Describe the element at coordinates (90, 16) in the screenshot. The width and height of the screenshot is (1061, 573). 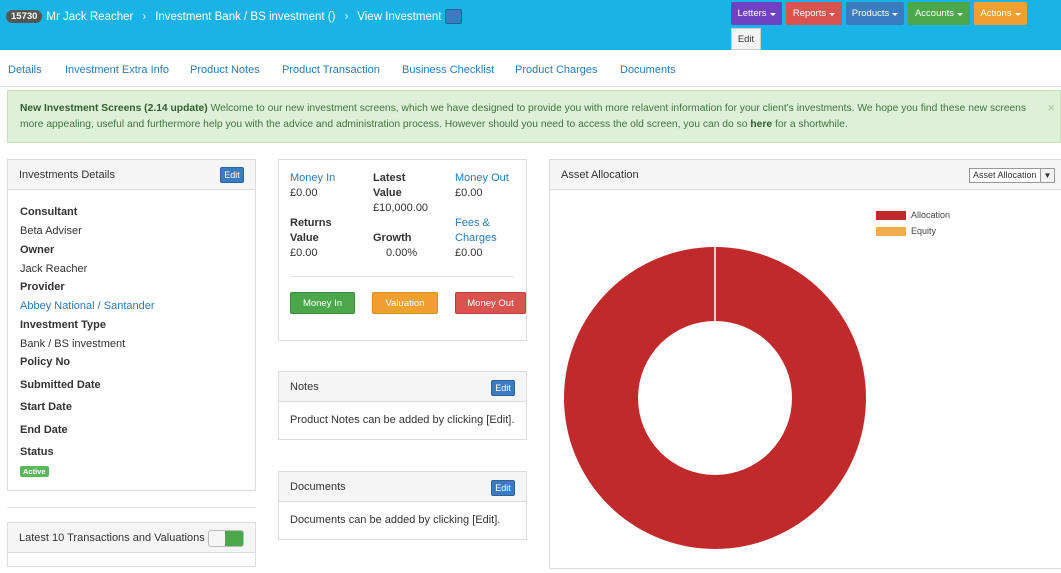
I see `breadcrumb-client: Mr Jack Reacher` at that location.